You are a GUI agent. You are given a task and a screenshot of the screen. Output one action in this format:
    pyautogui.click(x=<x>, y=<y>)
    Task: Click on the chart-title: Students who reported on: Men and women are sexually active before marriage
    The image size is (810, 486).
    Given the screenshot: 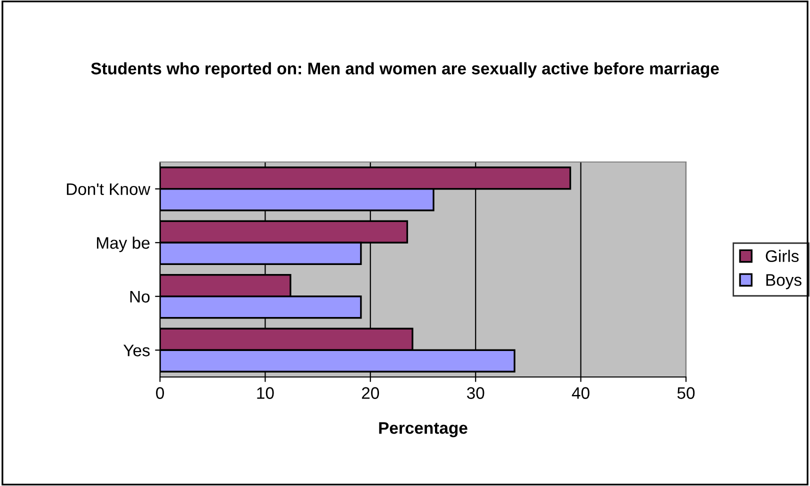 What is the action you would take?
    pyautogui.click(x=405, y=70)
    